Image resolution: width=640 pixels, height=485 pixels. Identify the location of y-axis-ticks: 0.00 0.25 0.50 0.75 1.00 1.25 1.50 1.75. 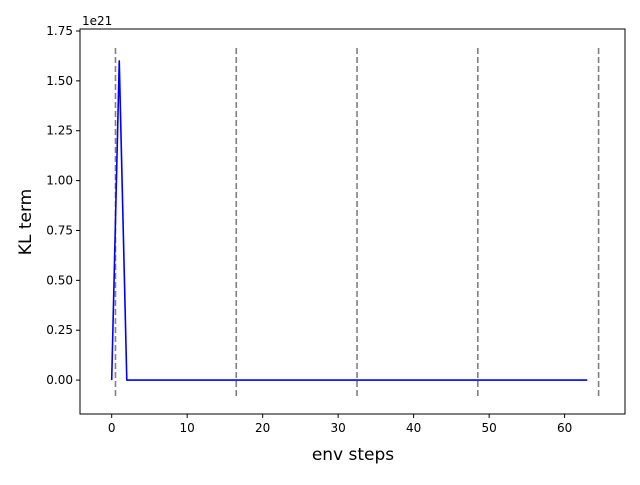
(63, 205).